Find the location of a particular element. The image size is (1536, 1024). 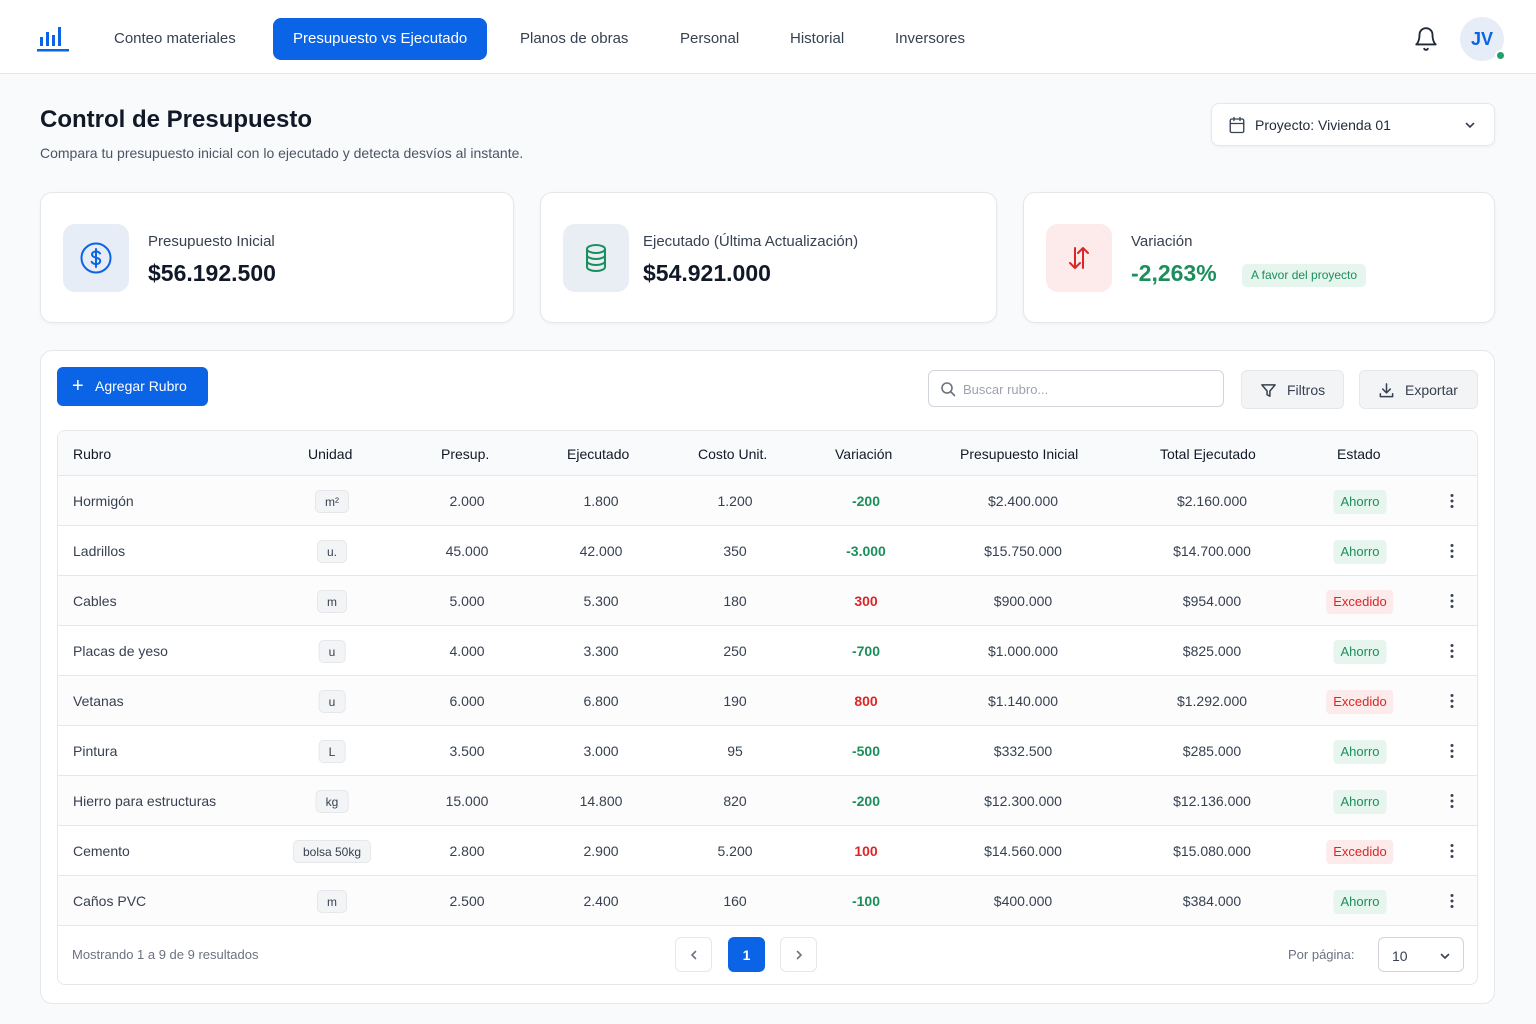

cell-presup: 2.500 is located at coordinates (467, 901).